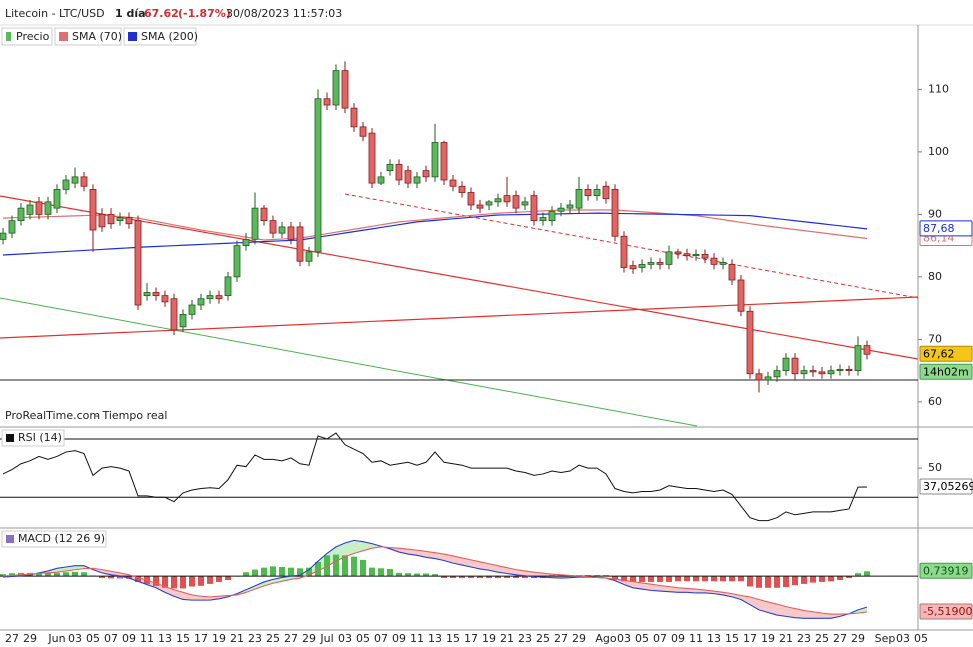 Image resolution: width=973 pixels, height=647 pixels. What do you see at coordinates (606, 638) in the screenshot?
I see `x-tick-label: Ago` at bounding box center [606, 638].